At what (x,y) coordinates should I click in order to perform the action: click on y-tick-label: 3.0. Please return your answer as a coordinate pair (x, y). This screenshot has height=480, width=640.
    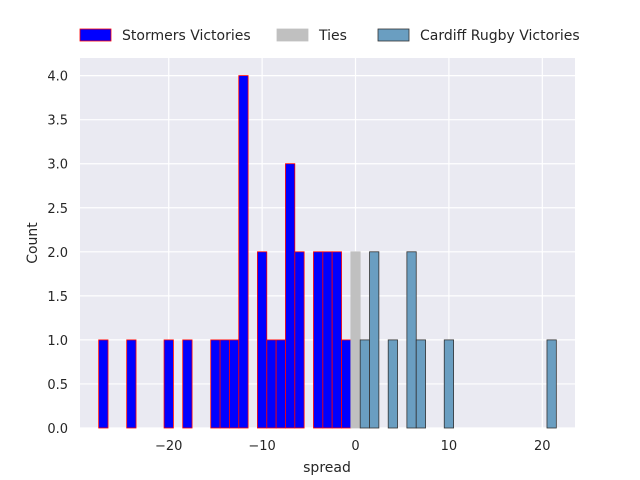
    Looking at the image, I should click on (57, 165).